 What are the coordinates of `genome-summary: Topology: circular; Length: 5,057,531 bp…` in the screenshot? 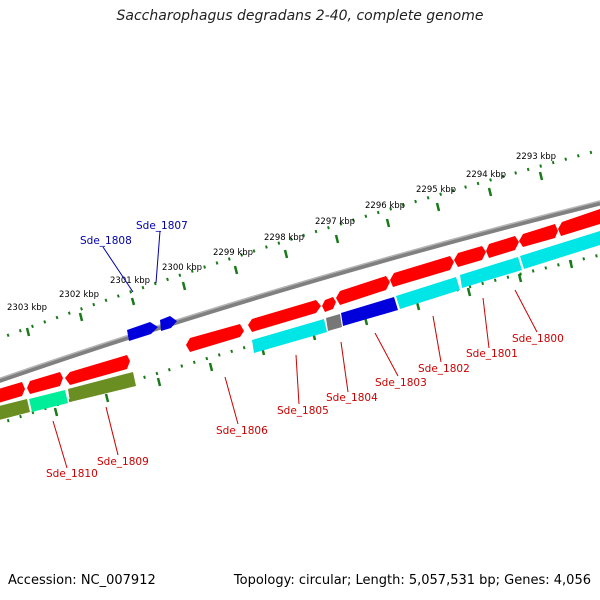 It's located at (412, 580).